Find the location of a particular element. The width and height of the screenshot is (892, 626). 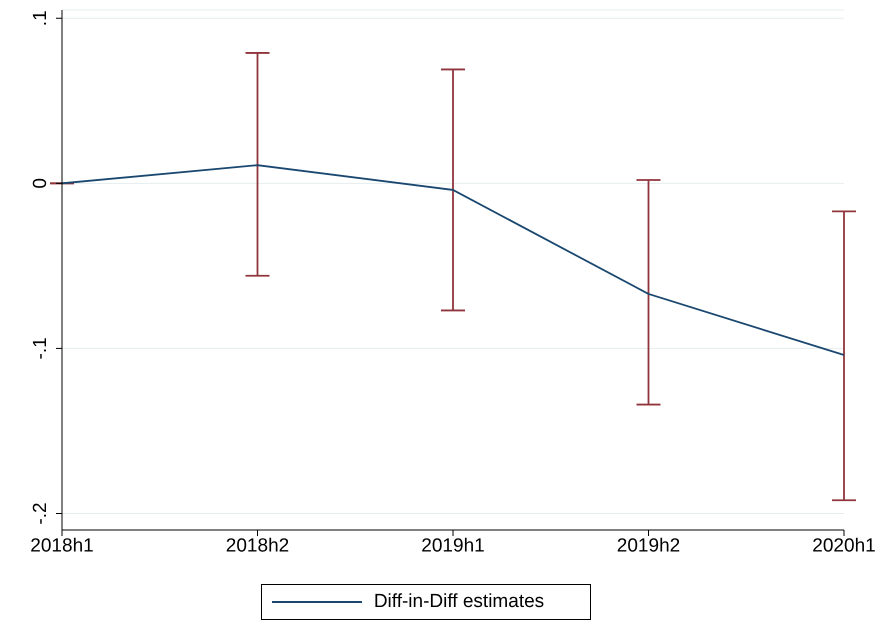

y-tick-label: -.1 is located at coordinates (40, 348).